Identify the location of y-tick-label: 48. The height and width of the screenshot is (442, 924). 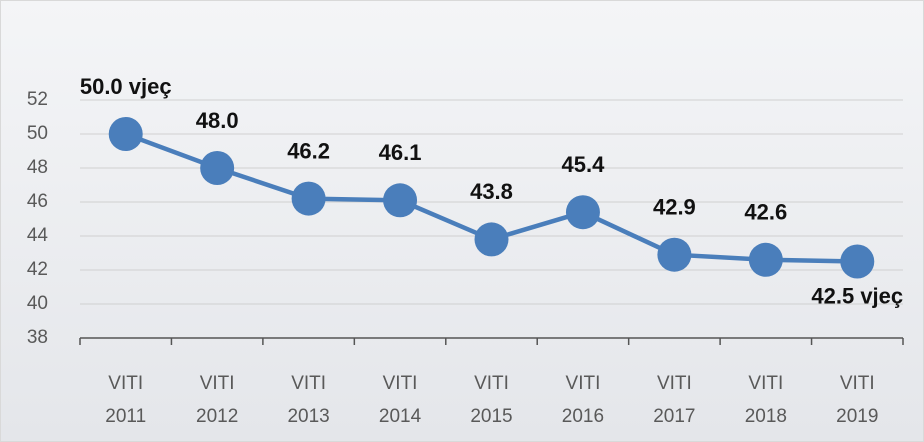
(37, 167).